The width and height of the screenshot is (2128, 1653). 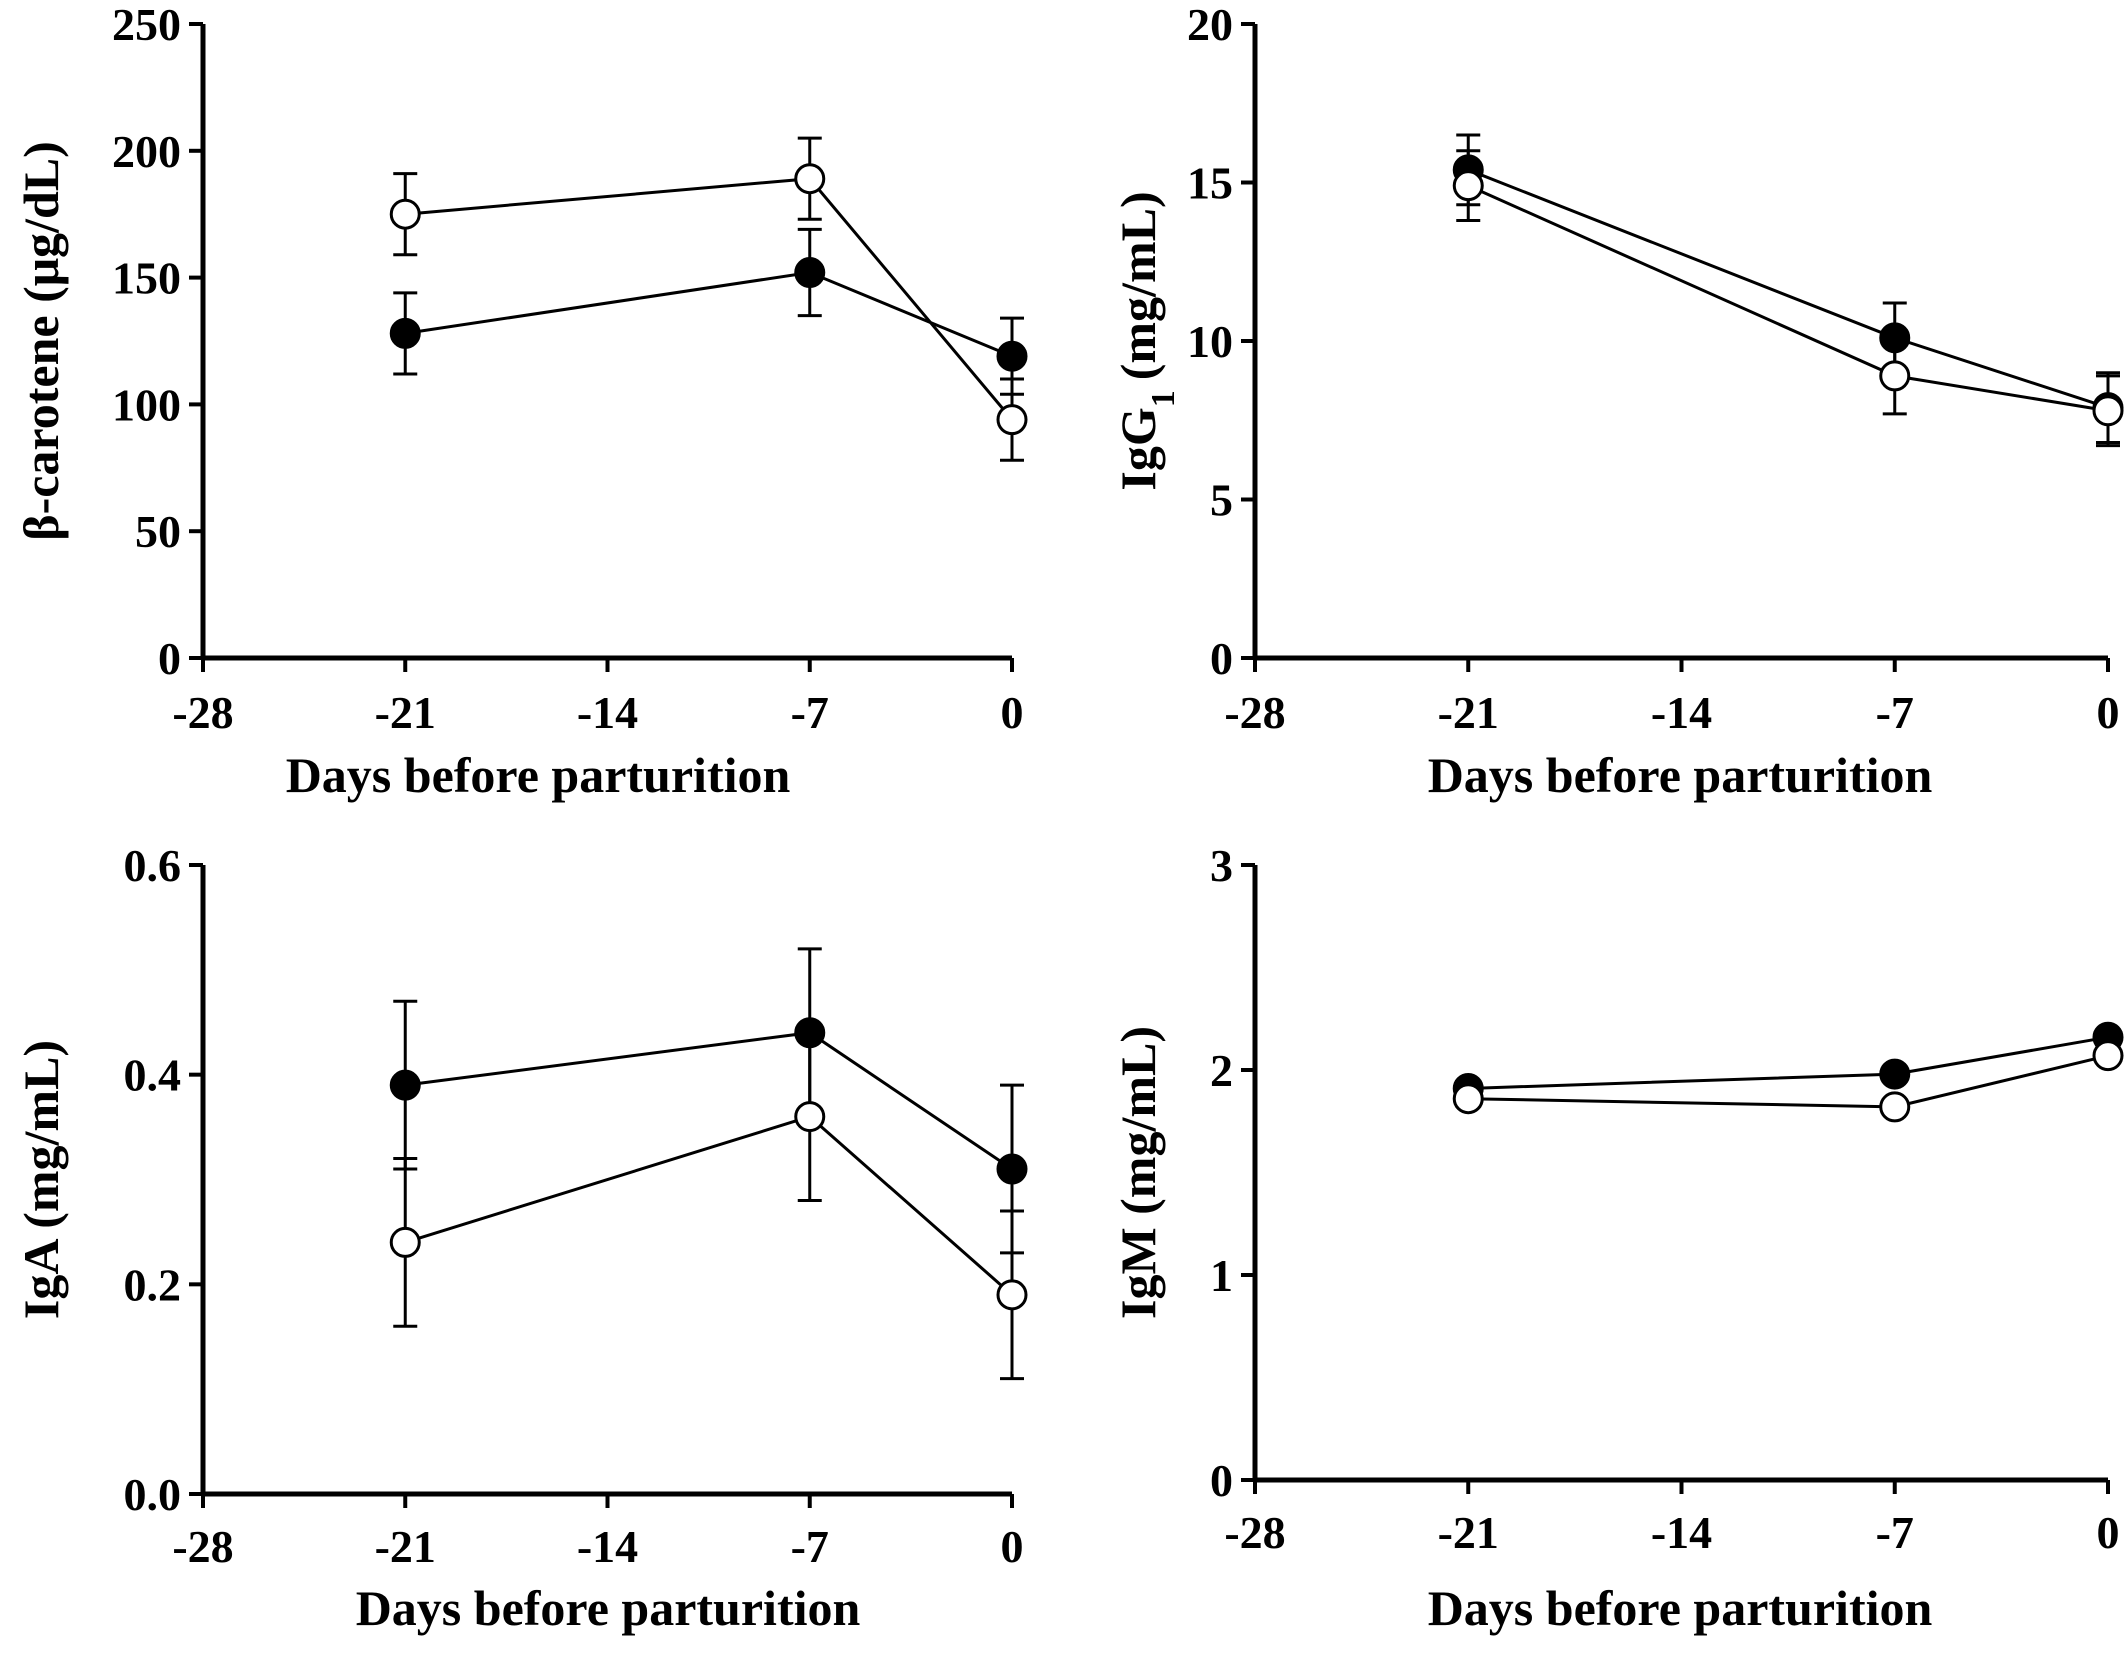 What do you see at coordinates (153, 1075) in the screenshot?
I see `y-tick-label: 0.4` at bounding box center [153, 1075].